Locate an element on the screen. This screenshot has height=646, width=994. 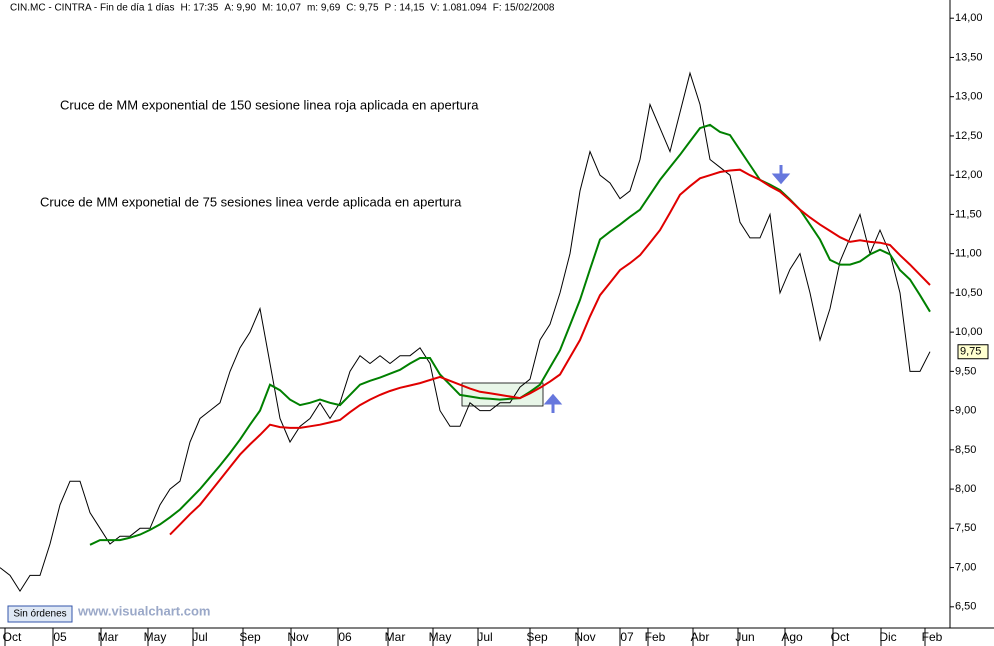
header-item: F: 15/02/2008 is located at coordinates (524, 8).